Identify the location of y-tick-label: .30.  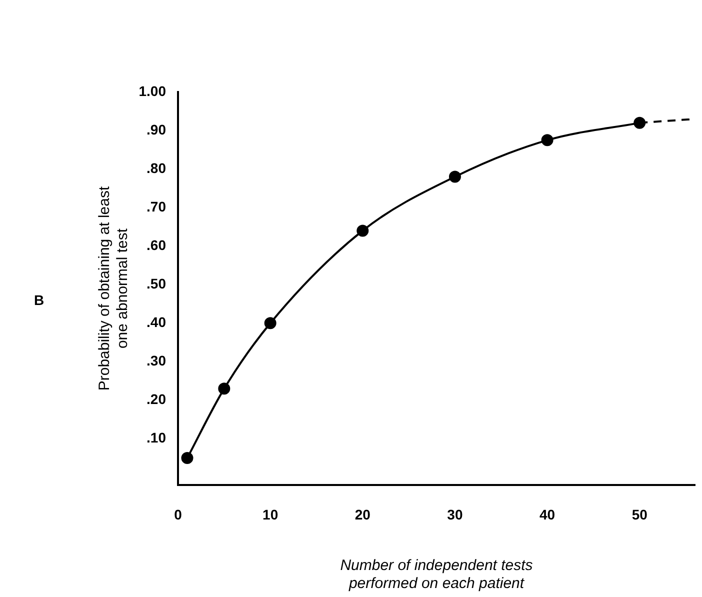
(156, 360).